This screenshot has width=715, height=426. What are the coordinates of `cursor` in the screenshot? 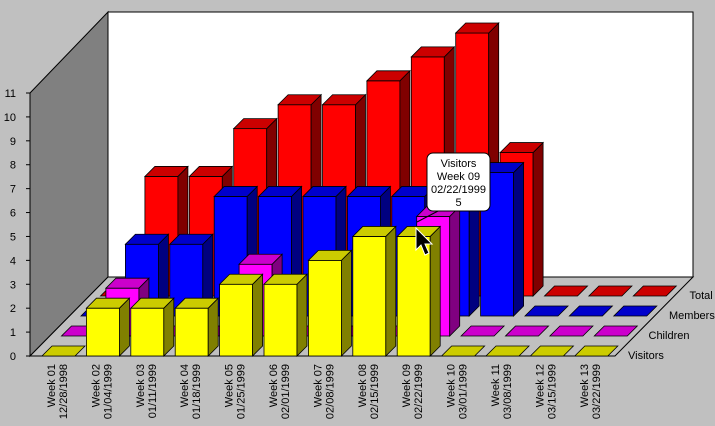 It's located at (424, 241).